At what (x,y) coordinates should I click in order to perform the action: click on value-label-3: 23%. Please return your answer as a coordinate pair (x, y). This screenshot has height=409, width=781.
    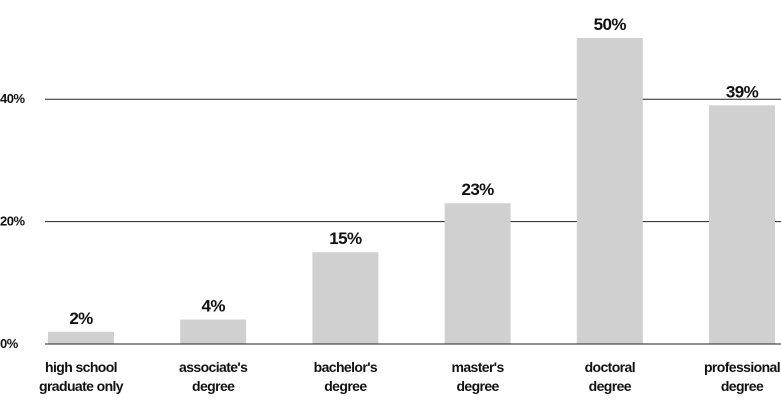
    Looking at the image, I should click on (477, 189).